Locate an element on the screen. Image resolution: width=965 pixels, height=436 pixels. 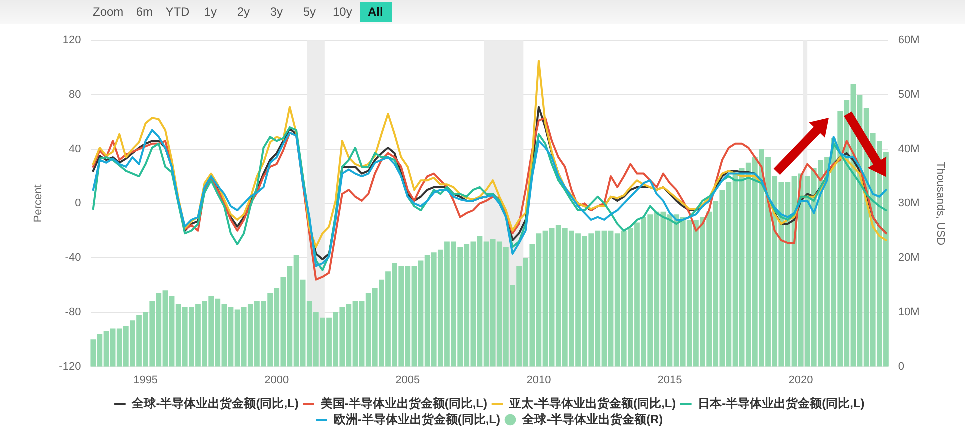
y-tick-label: -40 is located at coordinates (73, 258).